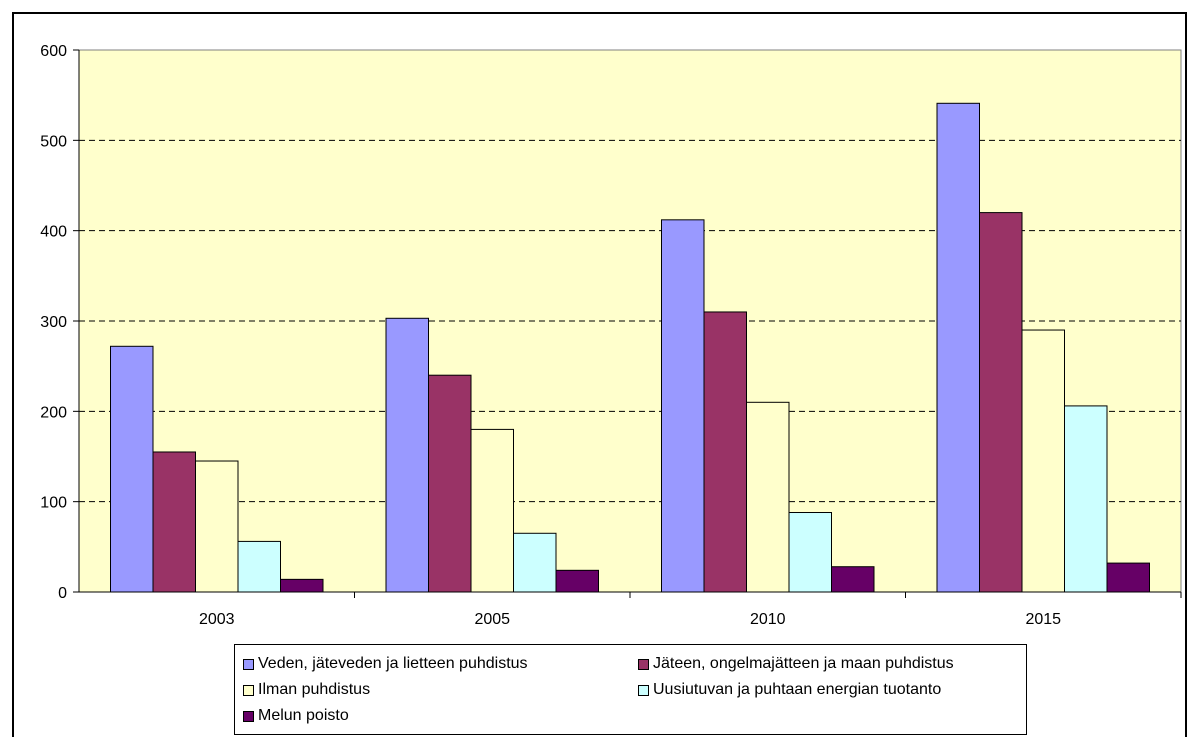 The width and height of the screenshot is (1191, 740). I want to click on legend-item-water: Veden, jäteveden ja lietteen puhdistus, so click(385, 664).